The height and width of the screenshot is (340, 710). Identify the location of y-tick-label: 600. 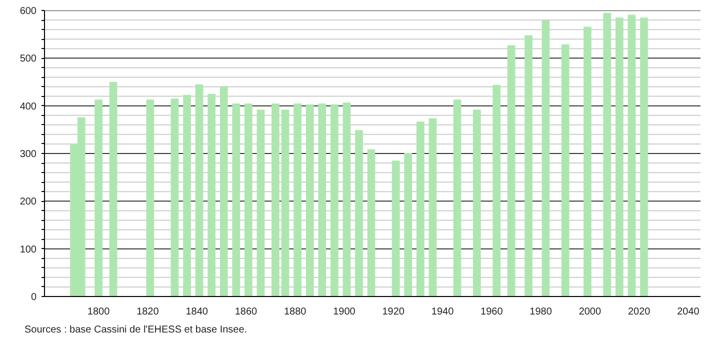
(28, 11).